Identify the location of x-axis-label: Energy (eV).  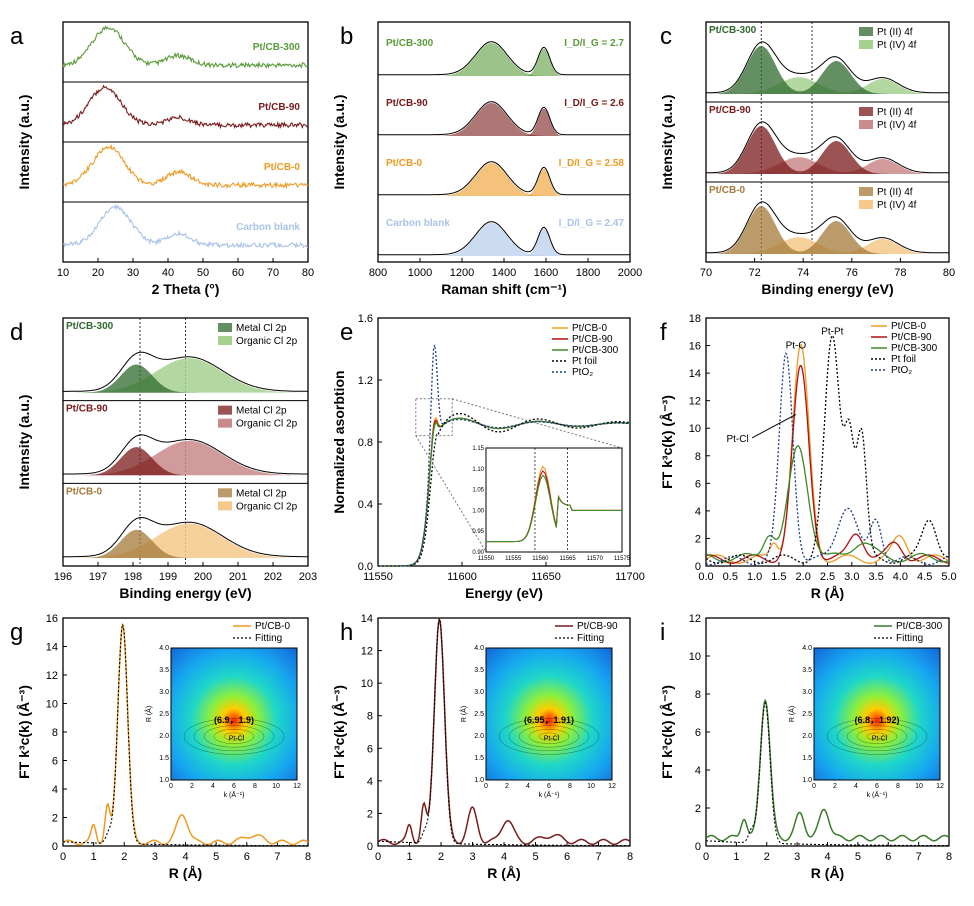
(504, 593).